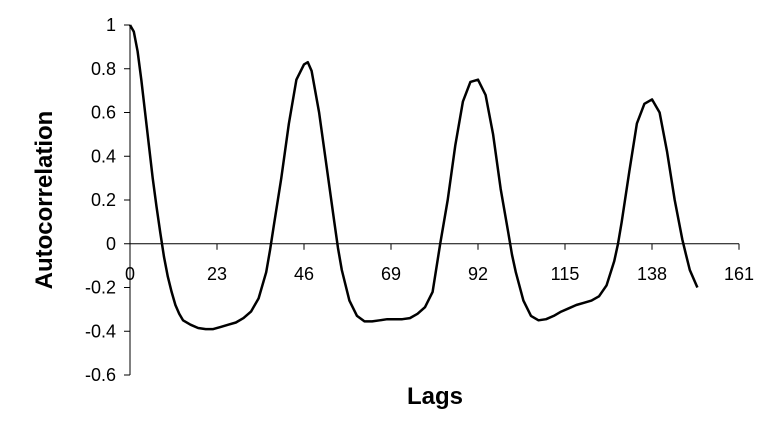 This screenshot has width=782, height=437. Describe the element at coordinates (739, 274) in the screenshot. I see `x-tick-label: 161` at that location.